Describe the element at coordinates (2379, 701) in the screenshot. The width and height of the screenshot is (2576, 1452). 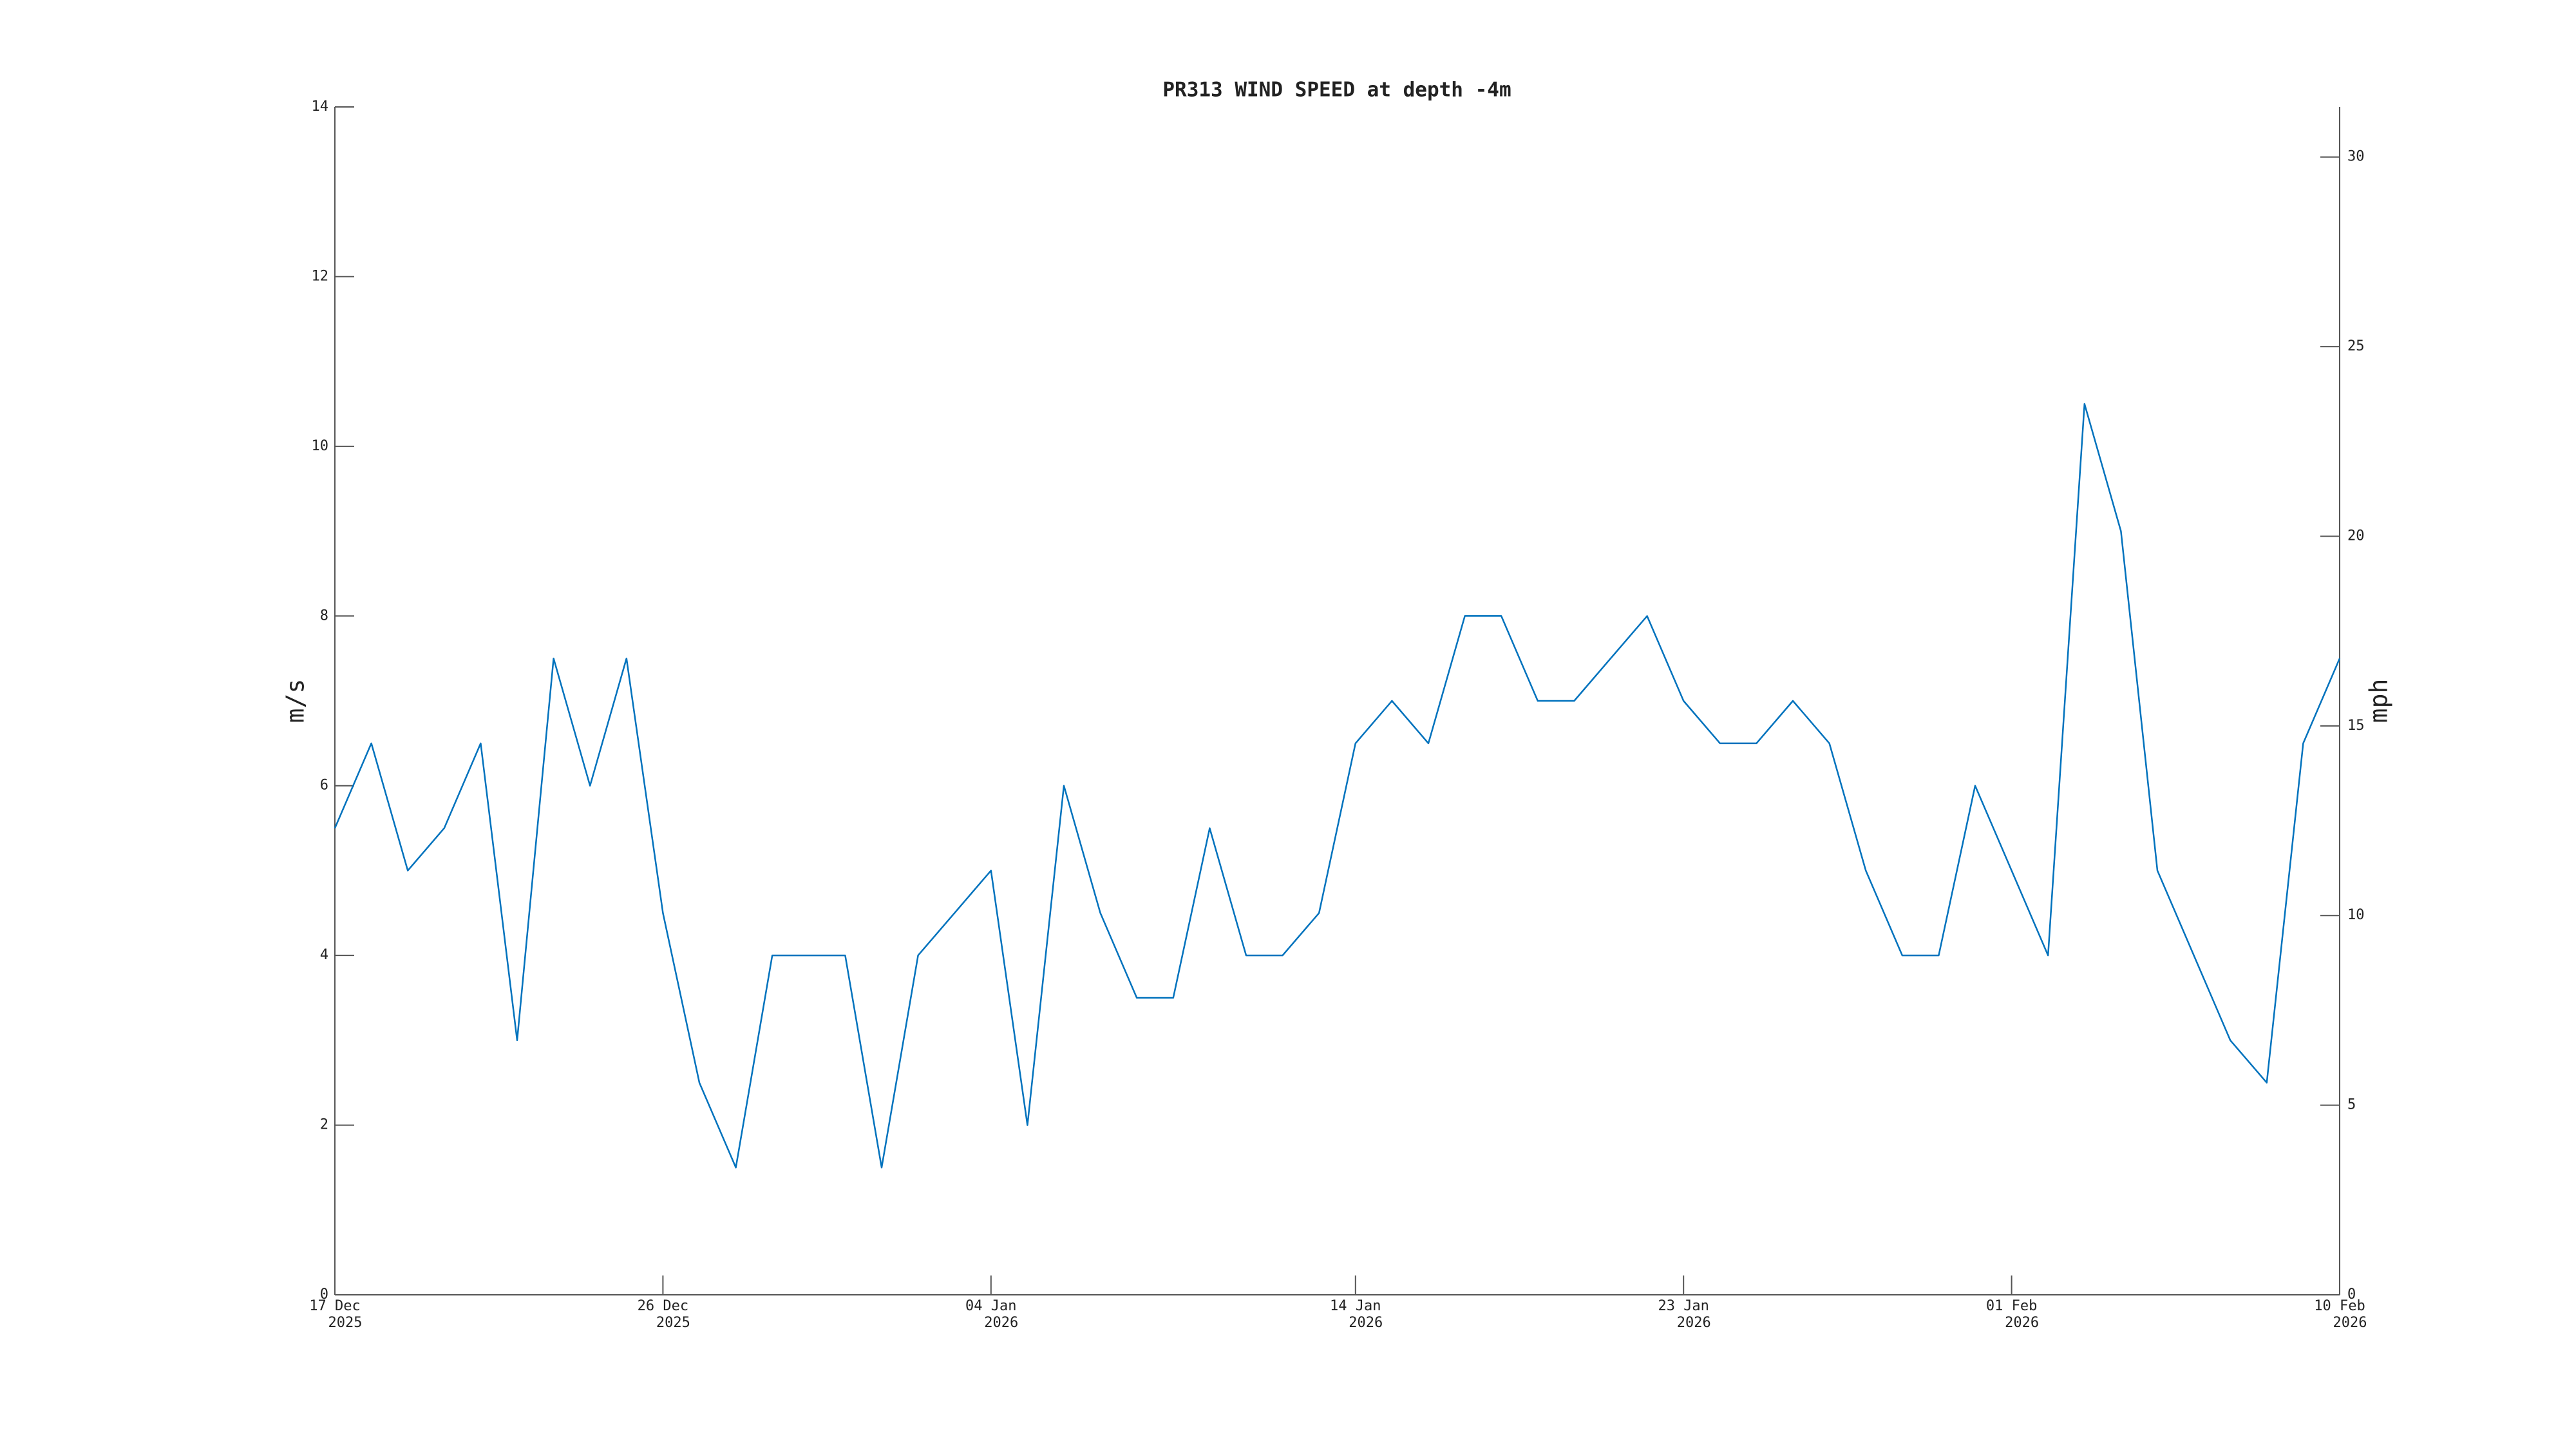
I see `y2-axis-label: mph` at that location.